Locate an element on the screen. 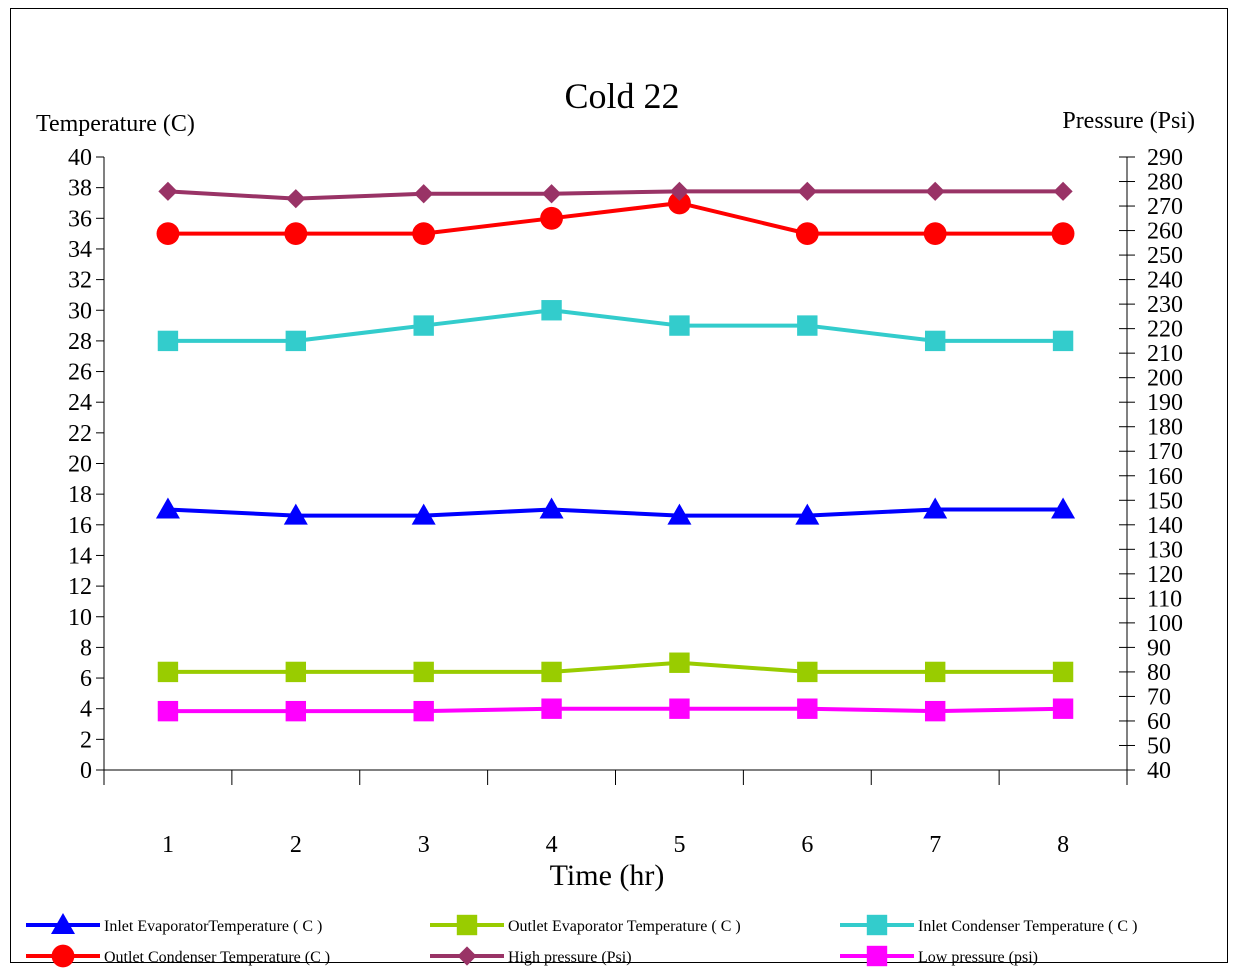 The image size is (1238, 971). y-left-tick-label: 40 is located at coordinates (80, 158).